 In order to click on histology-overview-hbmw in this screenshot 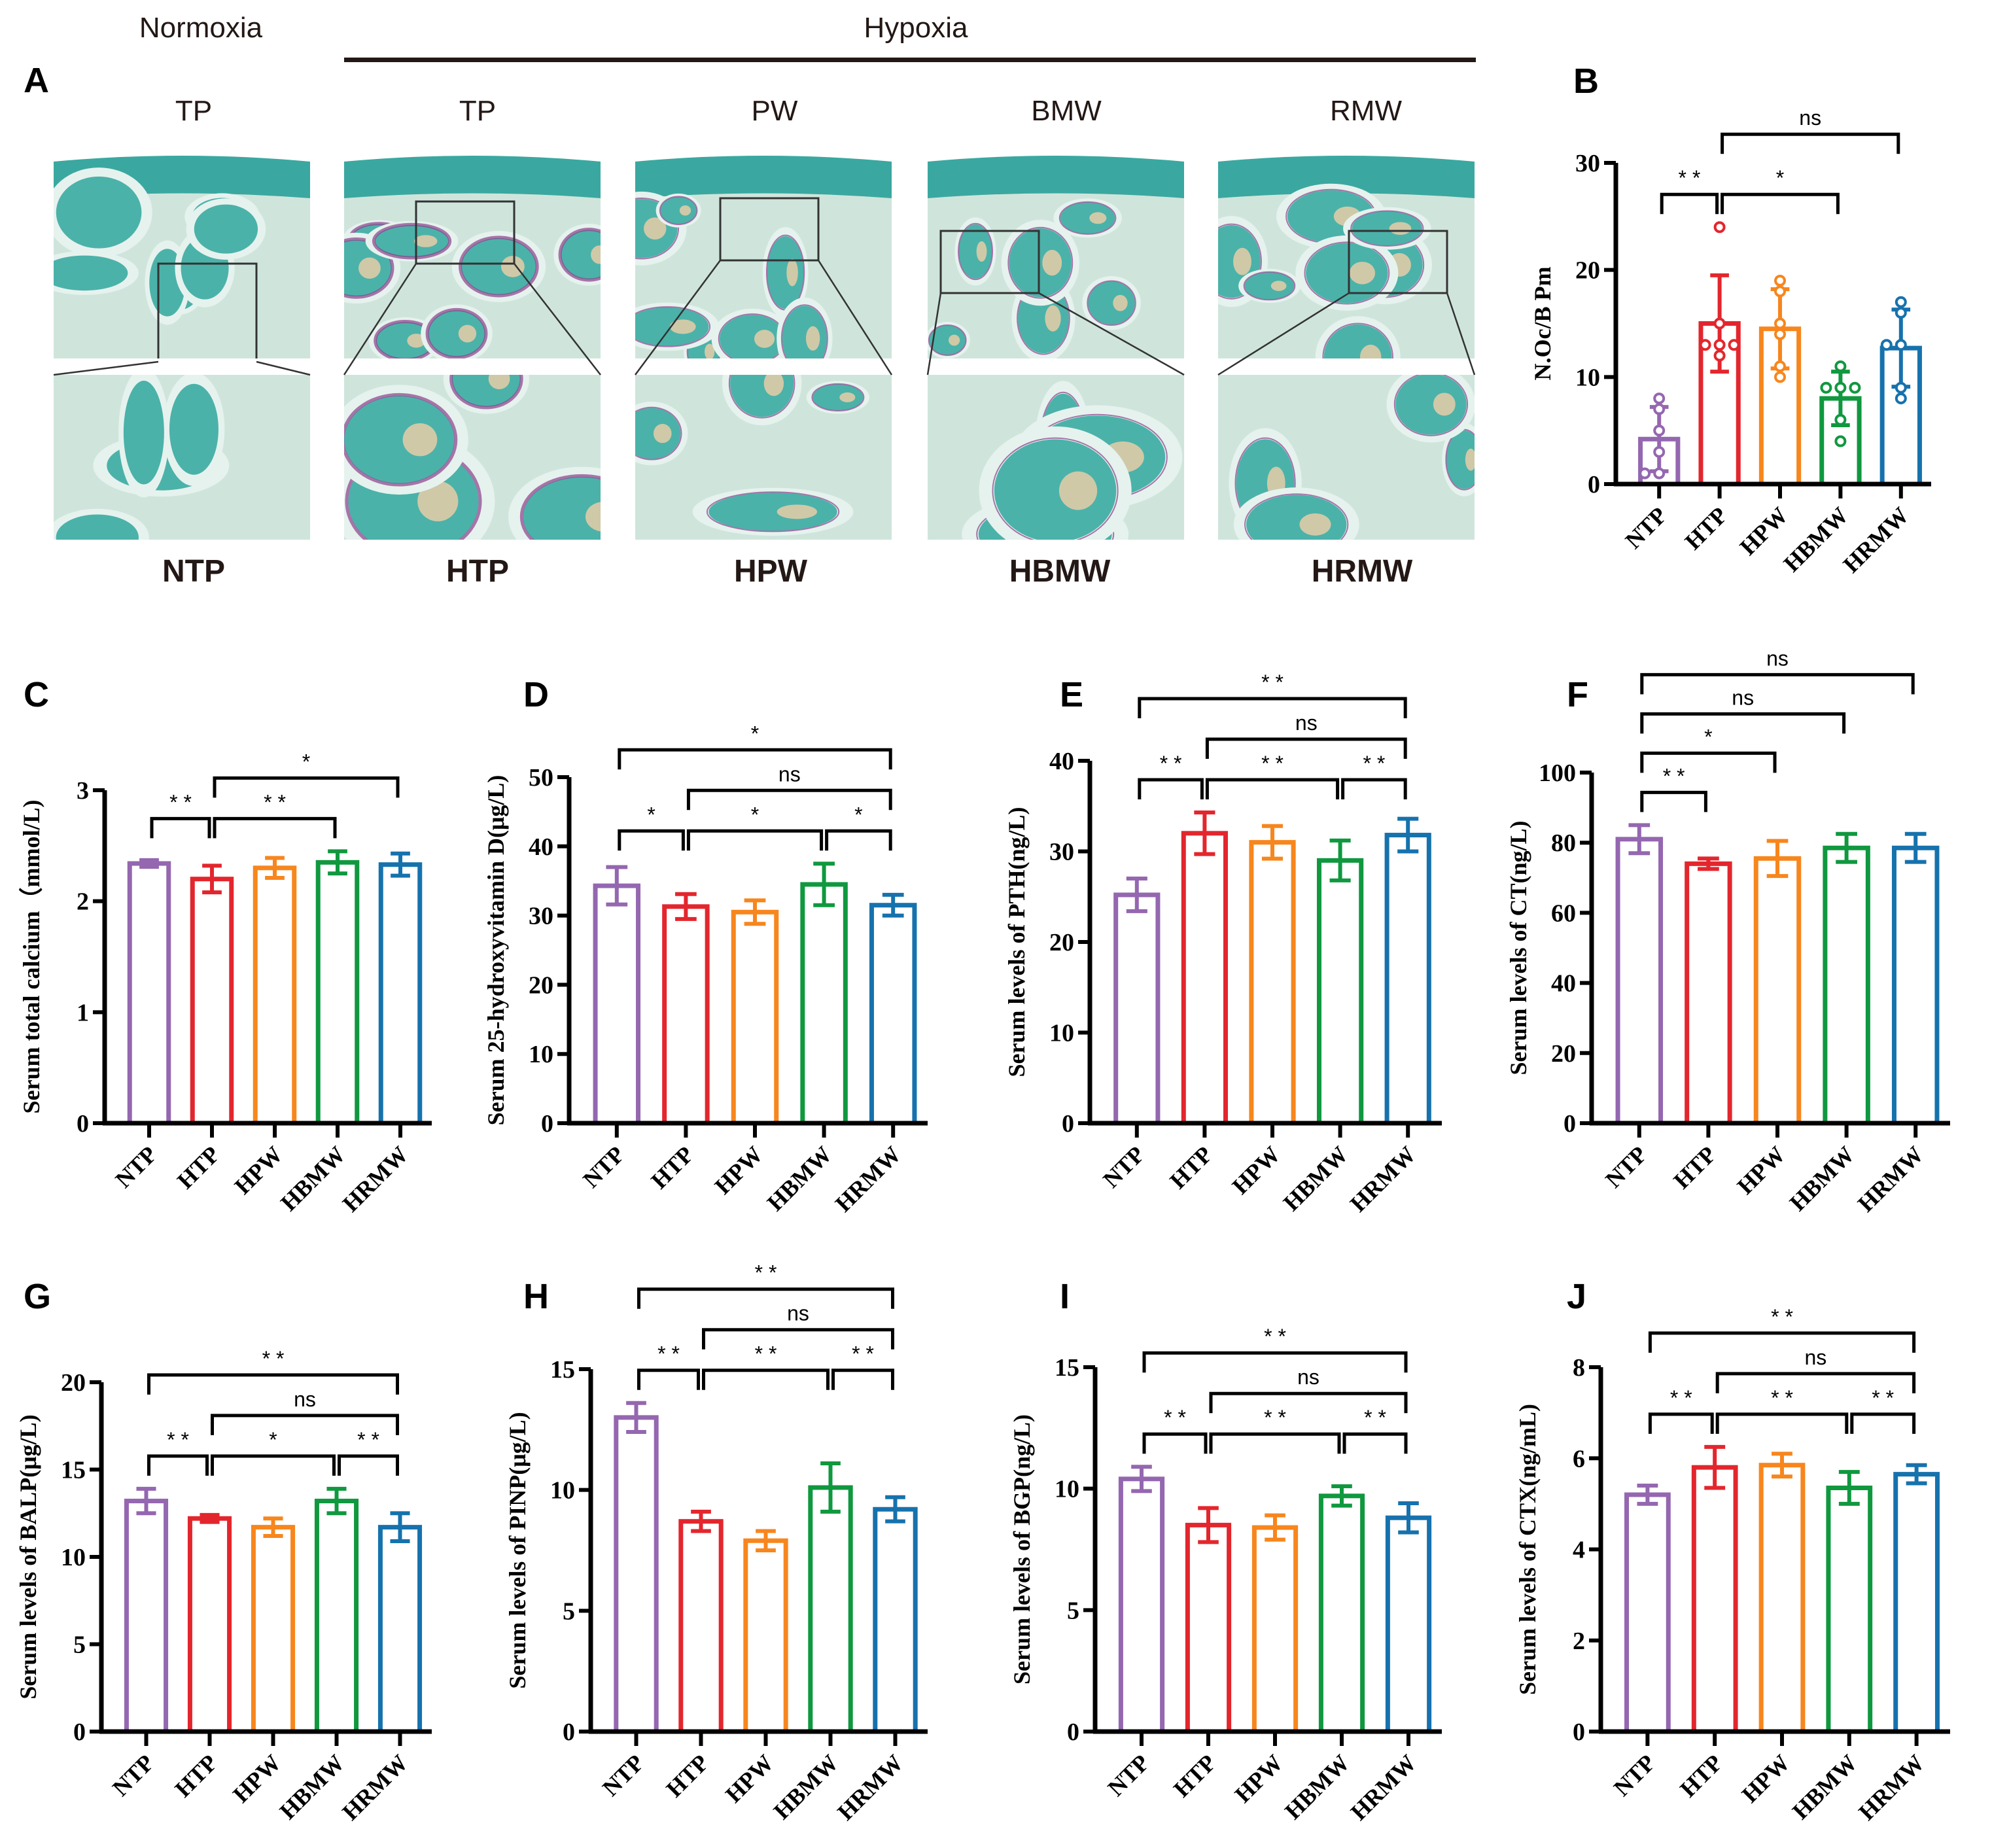, I will do `click(1056, 255)`.